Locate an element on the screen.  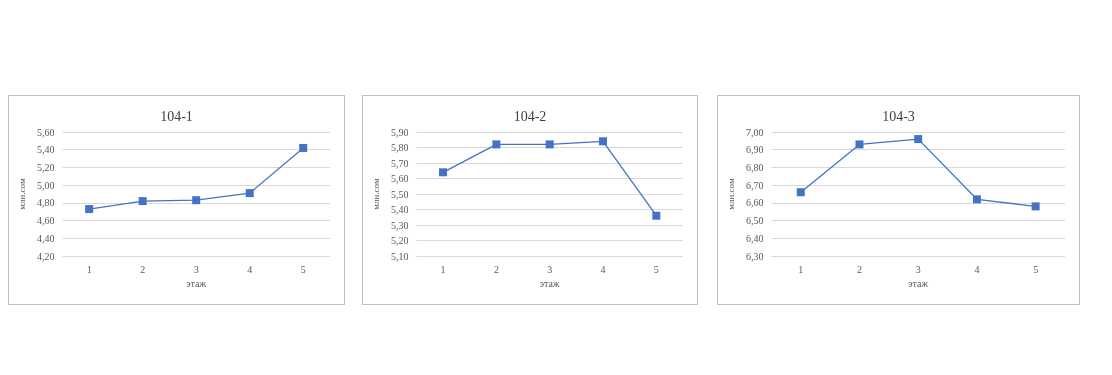
y-tick-label: 4,60 is located at coordinates (45, 221).